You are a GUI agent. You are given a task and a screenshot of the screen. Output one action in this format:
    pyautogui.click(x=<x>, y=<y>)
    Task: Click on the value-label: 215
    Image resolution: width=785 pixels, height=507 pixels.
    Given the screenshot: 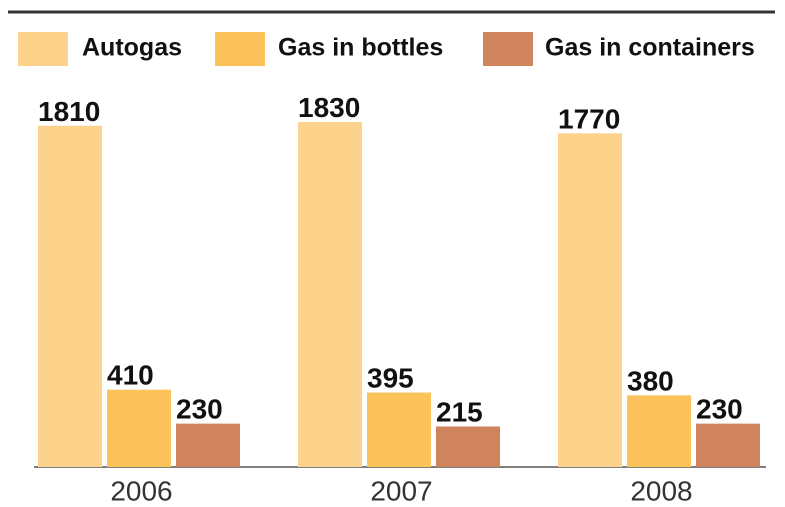 What is the action you would take?
    pyautogui.click(x=459, y=411)
    